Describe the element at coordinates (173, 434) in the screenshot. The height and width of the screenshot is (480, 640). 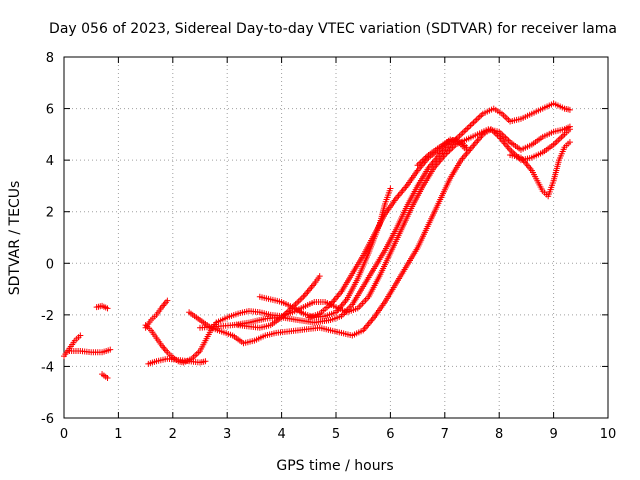
I see `x-tick-label: 2` at that location.